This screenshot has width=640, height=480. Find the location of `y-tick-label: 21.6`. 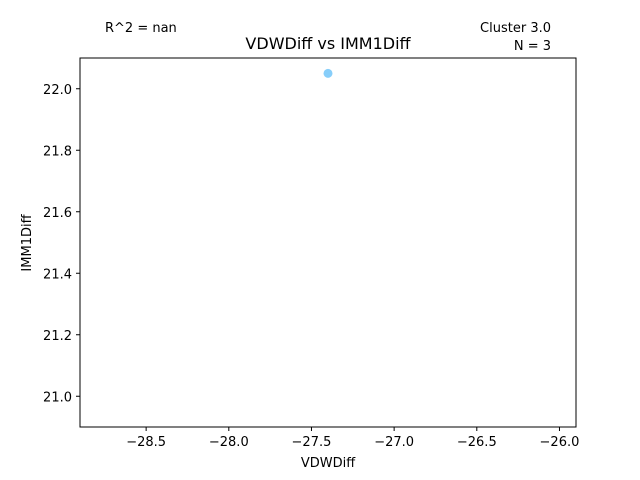

y-tick-label: 21.6 is located at coordinates (57, 213).